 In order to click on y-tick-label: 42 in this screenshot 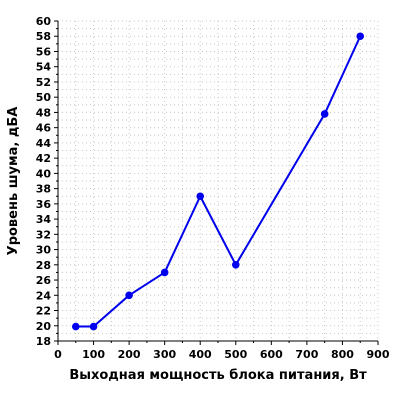, I will do `click(43, 158)`.